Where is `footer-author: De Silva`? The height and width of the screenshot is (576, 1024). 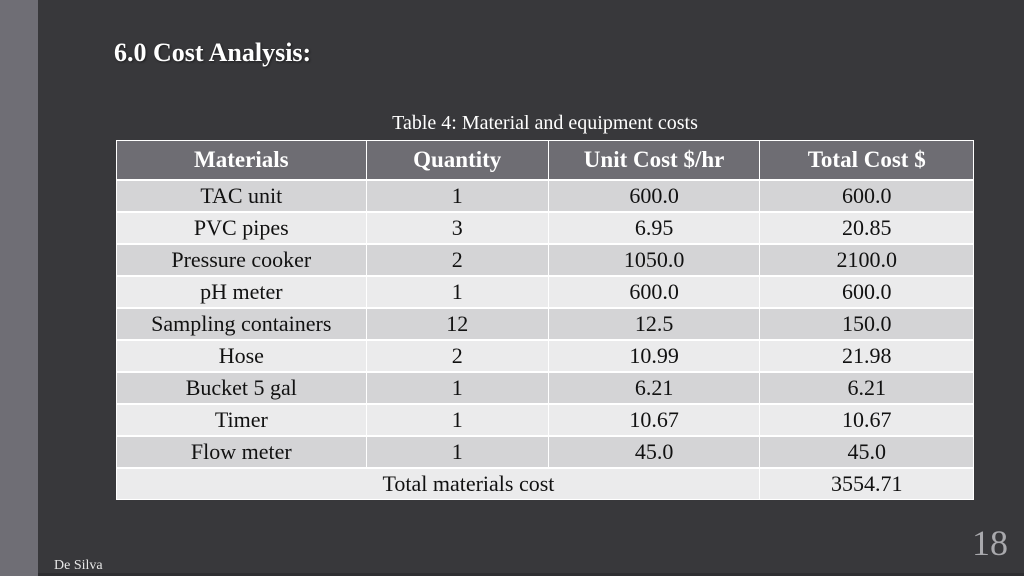
footer-author: De Silva is located at coordinates (78, 565).